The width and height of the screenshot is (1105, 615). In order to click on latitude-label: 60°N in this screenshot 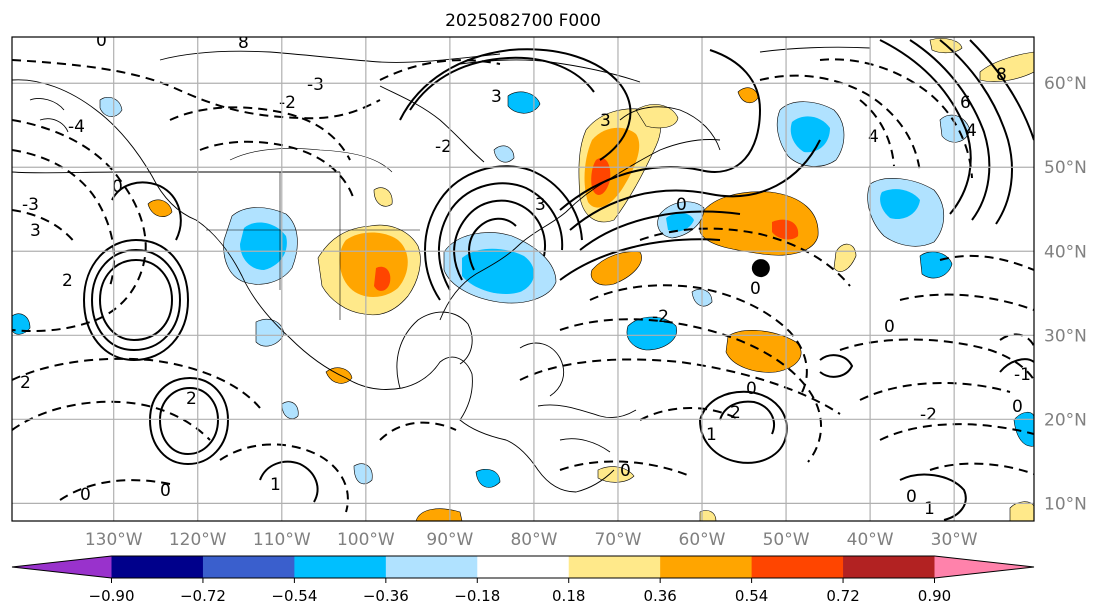, I will do `click(1065, 84)`.